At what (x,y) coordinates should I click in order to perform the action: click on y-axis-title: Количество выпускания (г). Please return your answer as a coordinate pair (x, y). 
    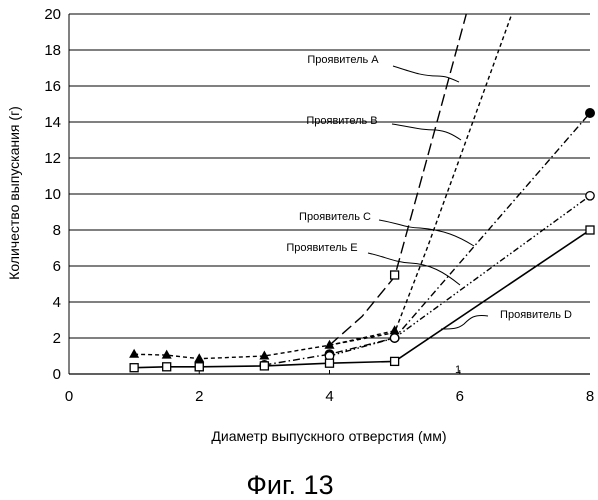
    Looking at the image, I should click on (14, 193).